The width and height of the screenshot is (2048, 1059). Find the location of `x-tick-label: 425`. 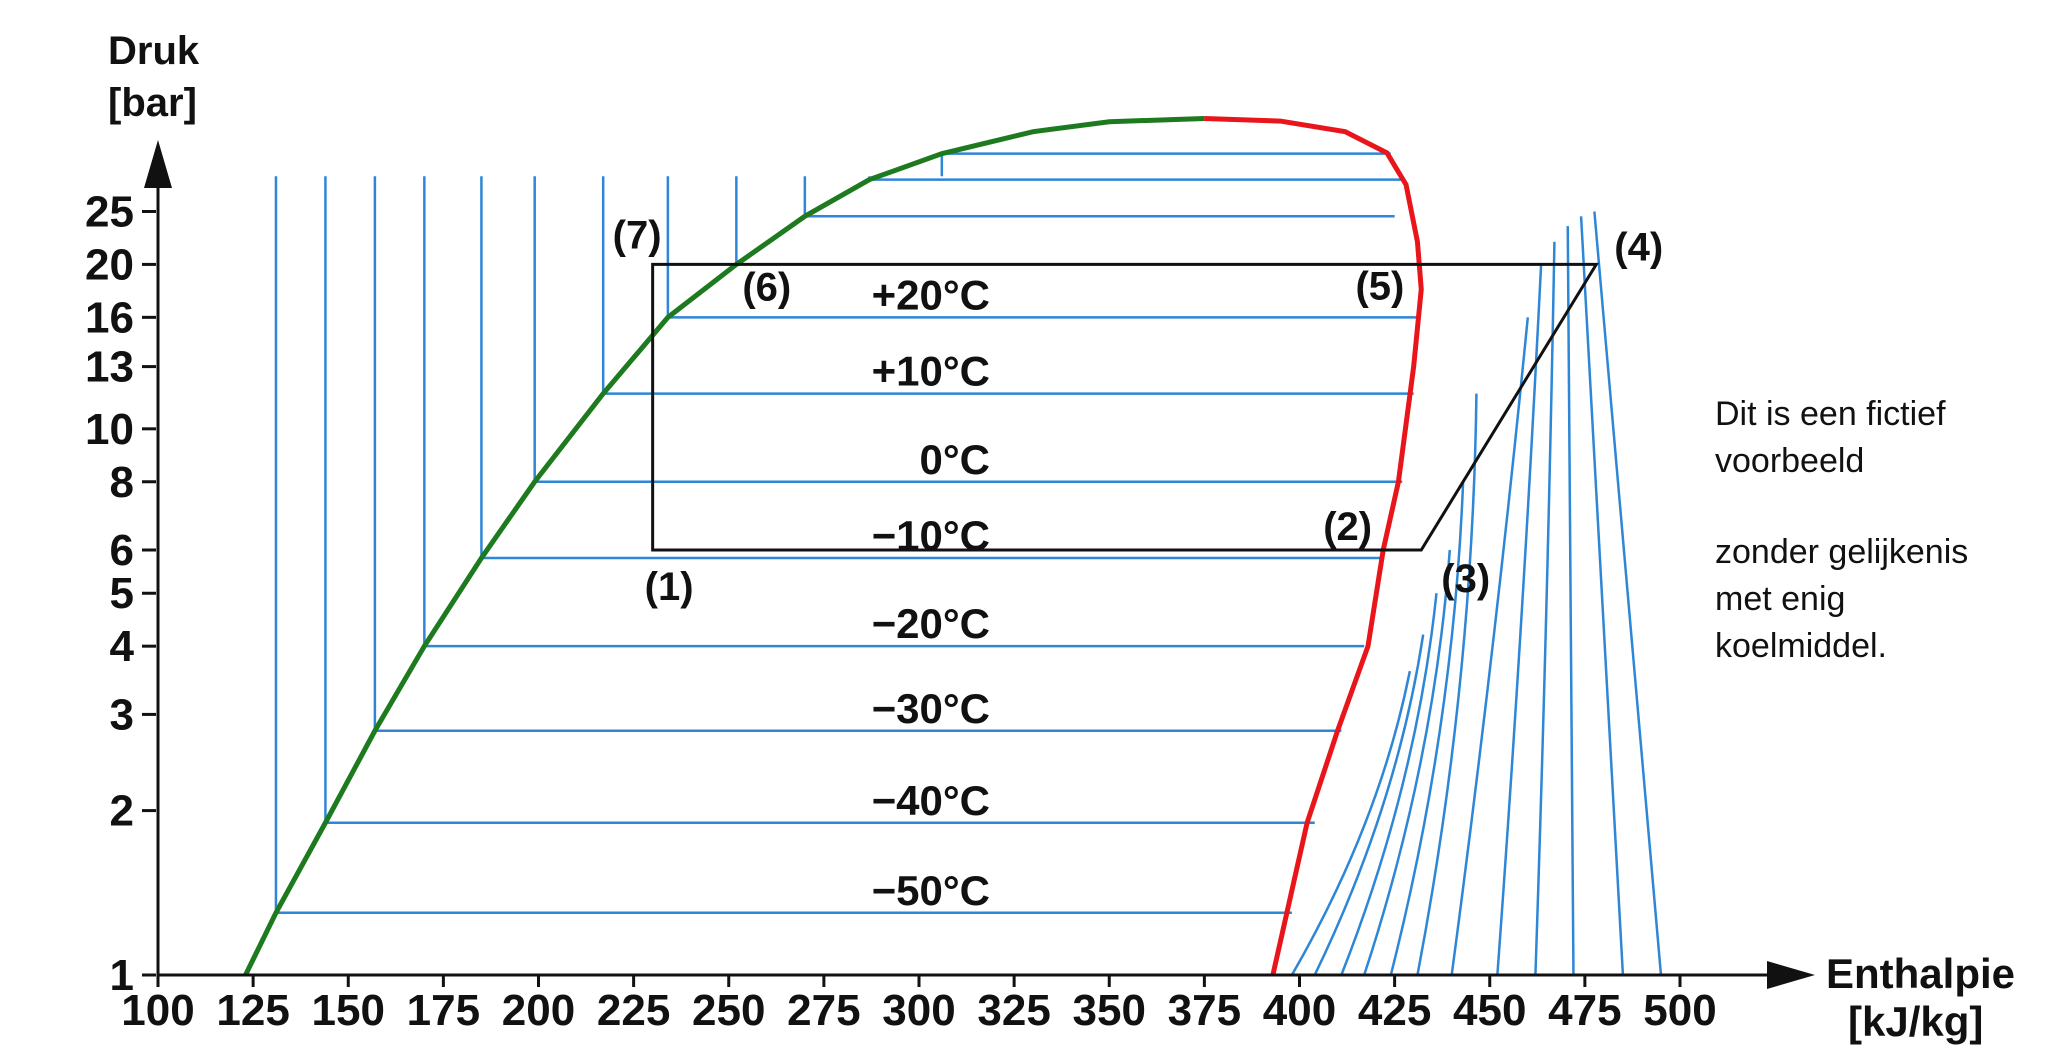

x-tick-label: 425 is located at coordinates (1394, 1010).